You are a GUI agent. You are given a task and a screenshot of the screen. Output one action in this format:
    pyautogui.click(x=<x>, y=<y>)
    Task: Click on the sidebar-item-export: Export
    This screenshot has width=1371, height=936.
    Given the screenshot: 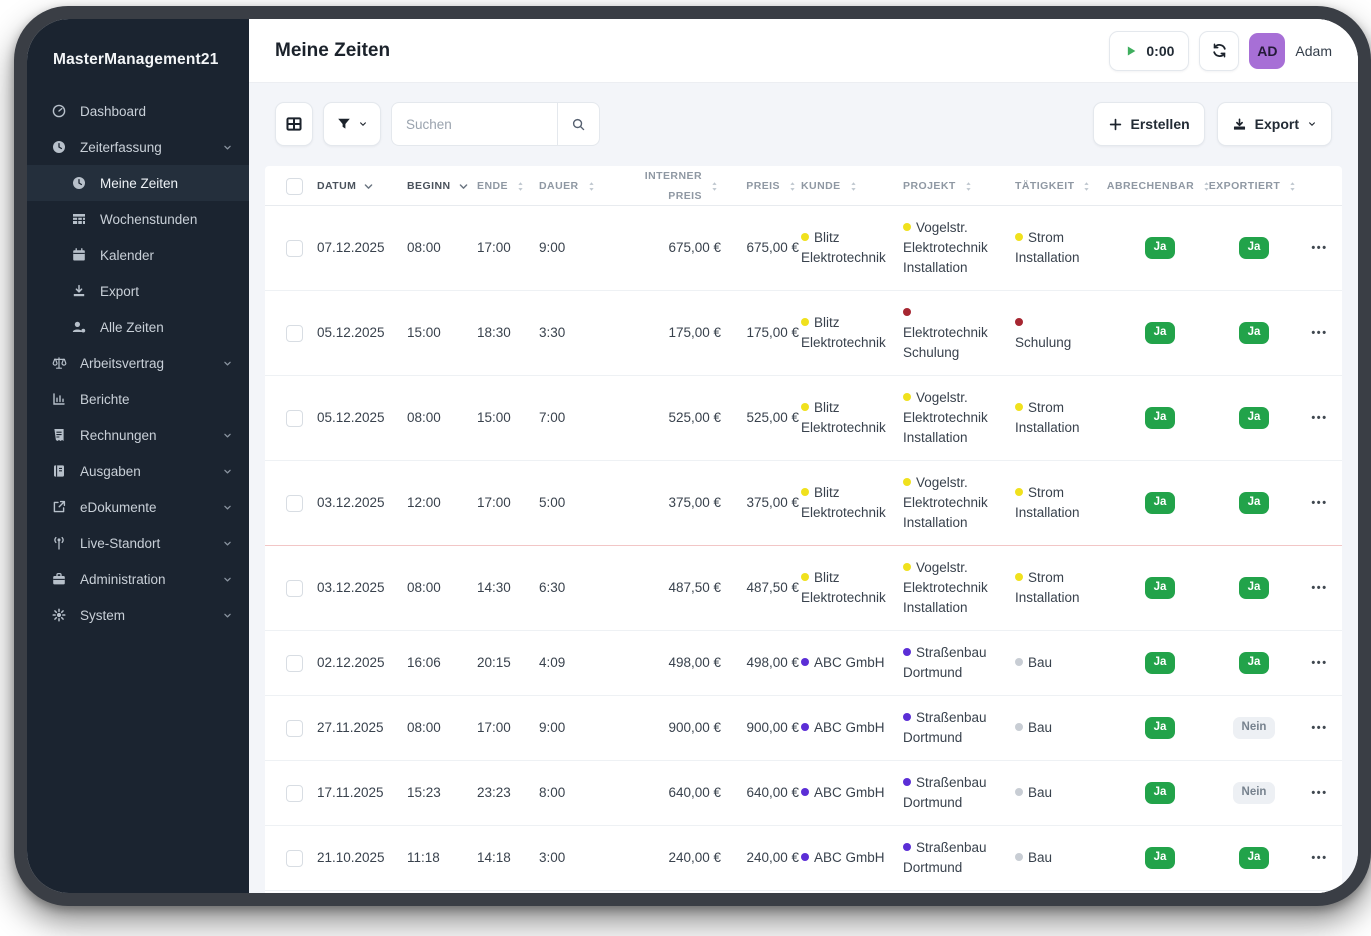 What is the action you would take?
    pyautogui.click(x=138, y=291)
    